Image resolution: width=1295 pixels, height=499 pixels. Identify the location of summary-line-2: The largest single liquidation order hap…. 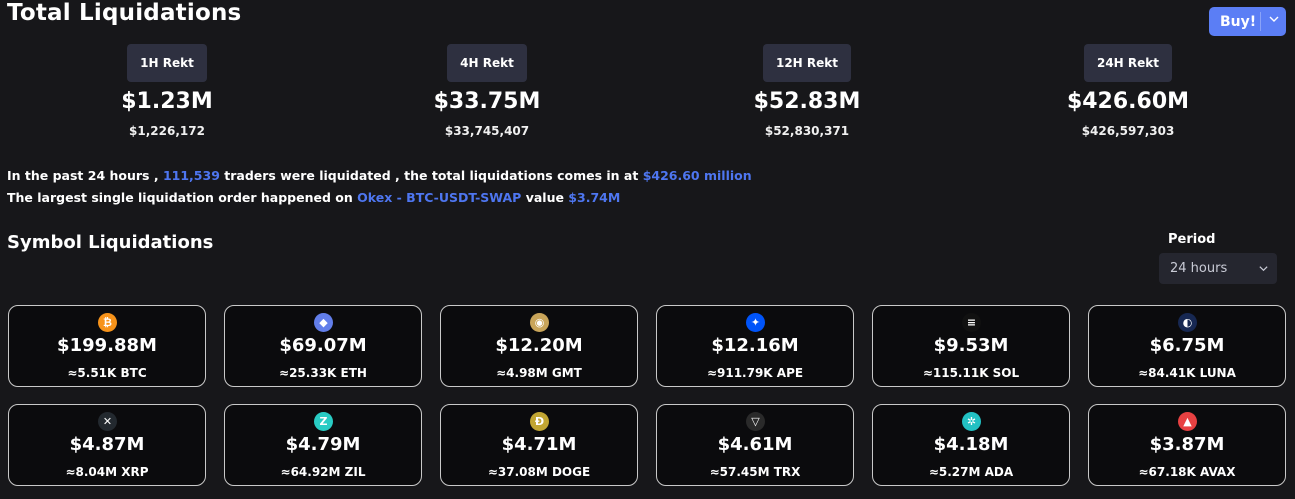
(379, 198).